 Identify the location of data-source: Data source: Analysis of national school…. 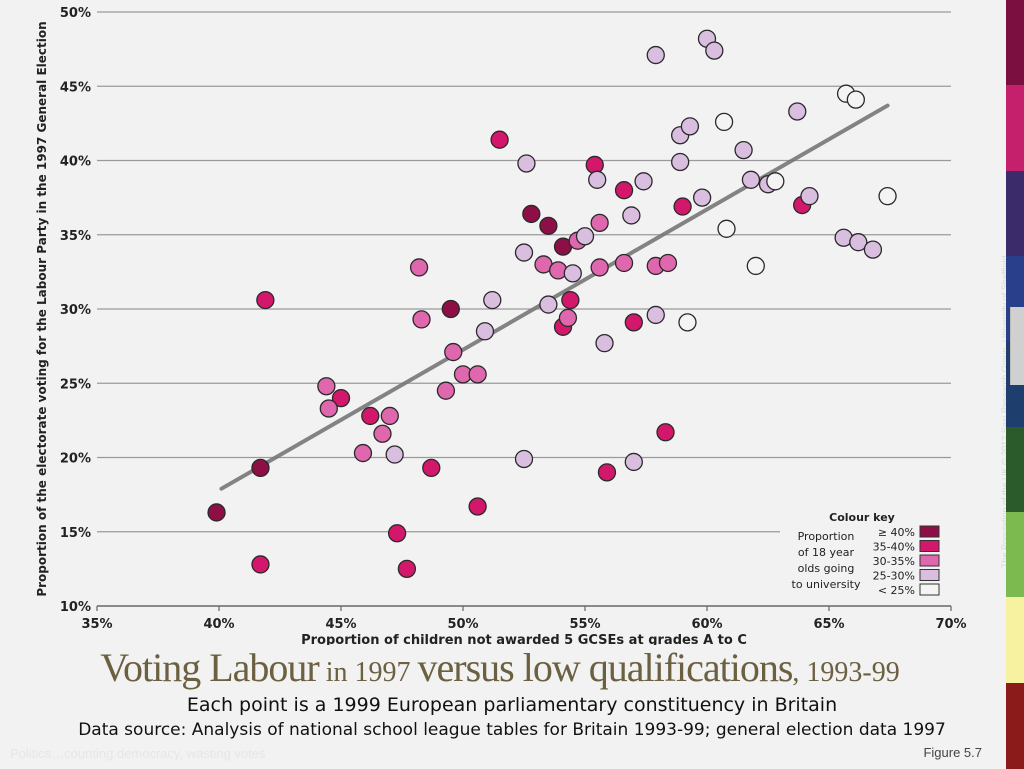
(512, 730).